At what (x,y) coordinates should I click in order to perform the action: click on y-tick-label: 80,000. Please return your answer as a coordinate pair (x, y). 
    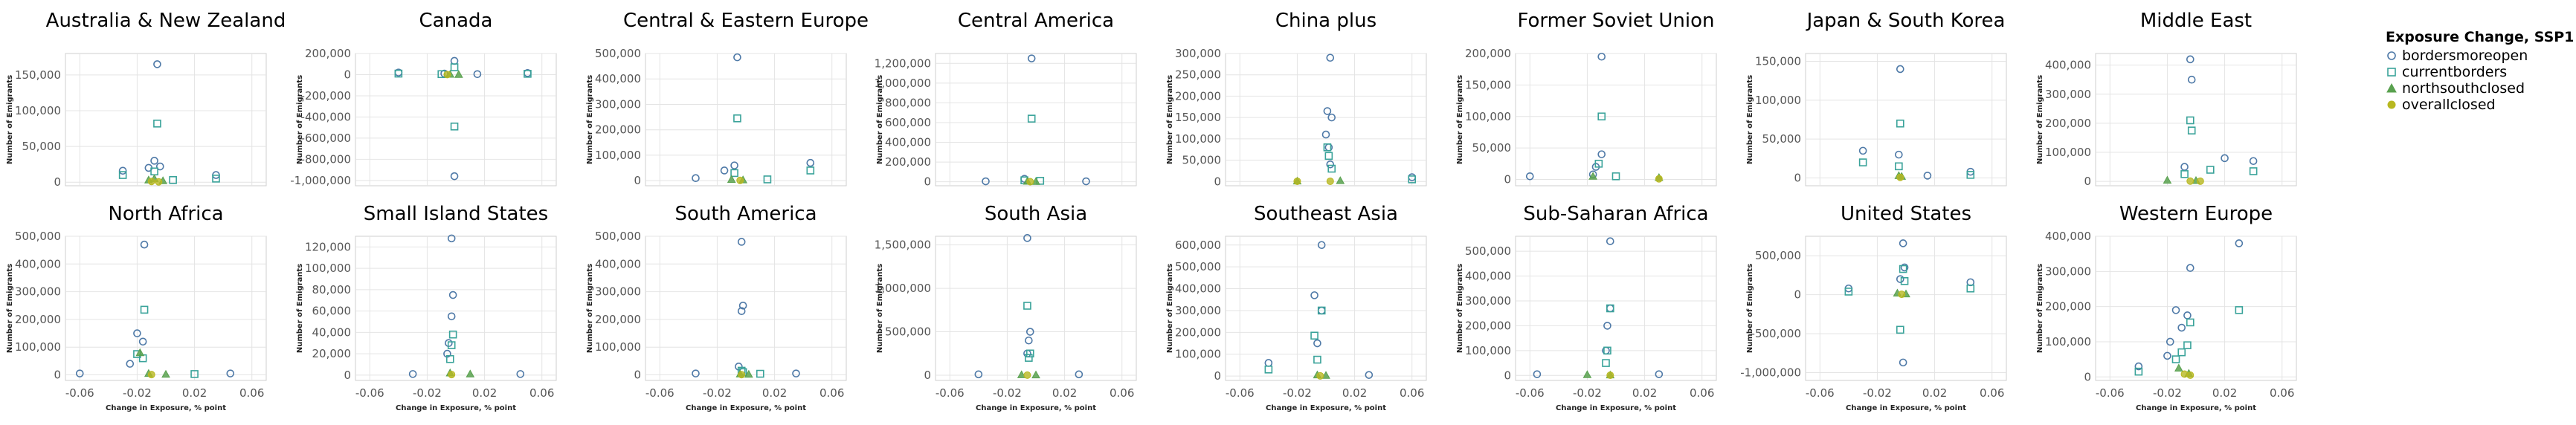
    Looking at the image, I should click on (332, 289).